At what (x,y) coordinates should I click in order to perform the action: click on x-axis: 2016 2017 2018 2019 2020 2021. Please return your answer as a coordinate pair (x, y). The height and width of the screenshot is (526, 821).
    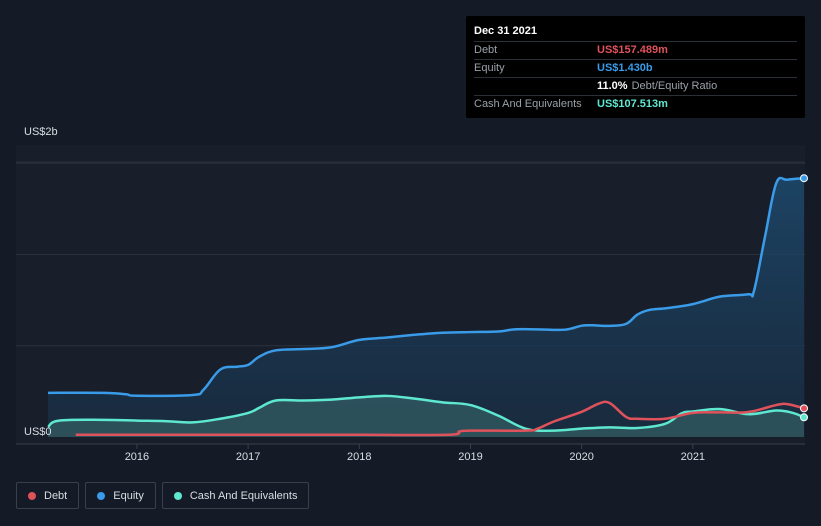
    Looking at the image, I should click on (410, 453).